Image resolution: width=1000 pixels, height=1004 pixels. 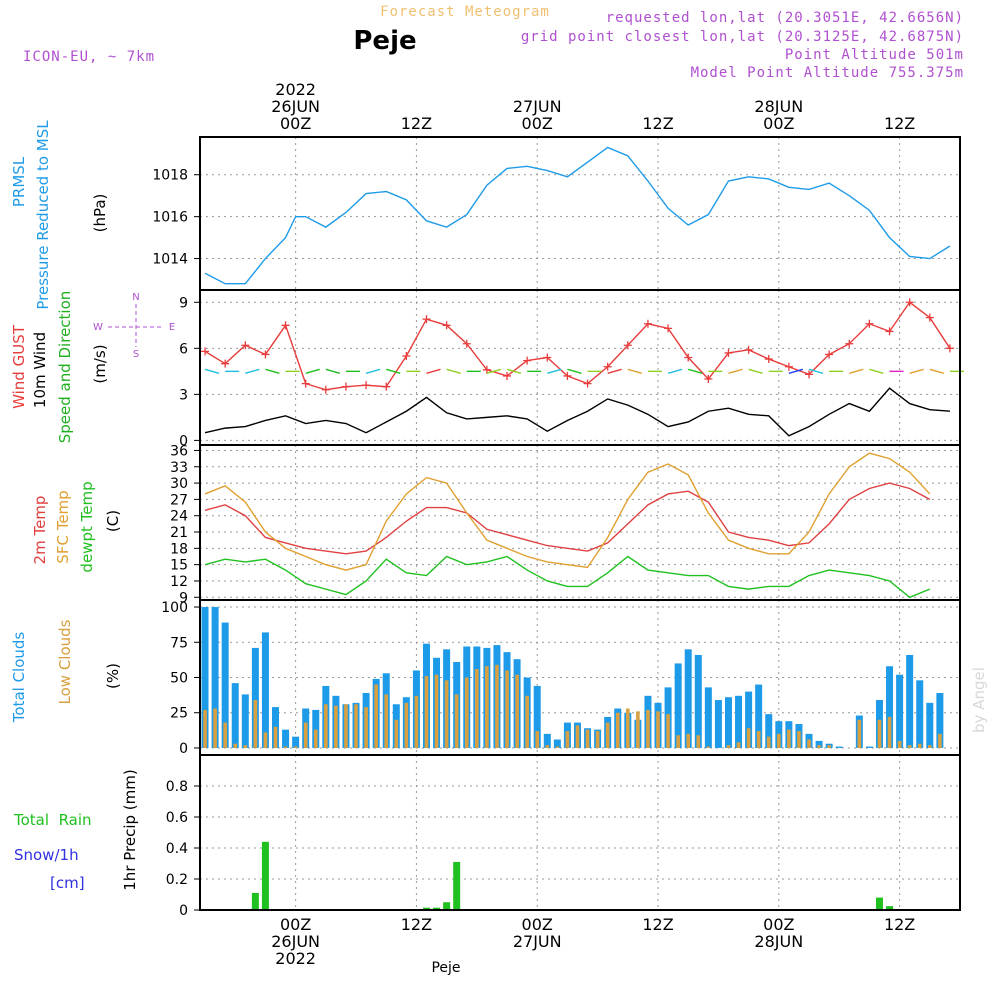 I want to click on rain-label: Total Rain, so click(x=52, y=820).